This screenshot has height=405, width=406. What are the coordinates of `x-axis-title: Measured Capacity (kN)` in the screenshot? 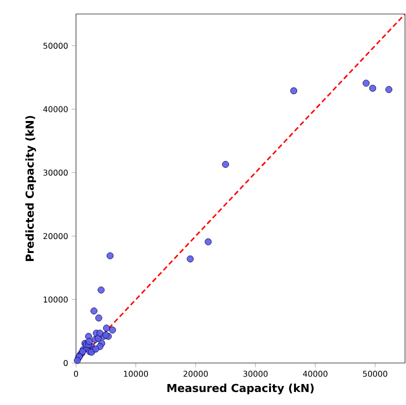 It's located at (240, 389).